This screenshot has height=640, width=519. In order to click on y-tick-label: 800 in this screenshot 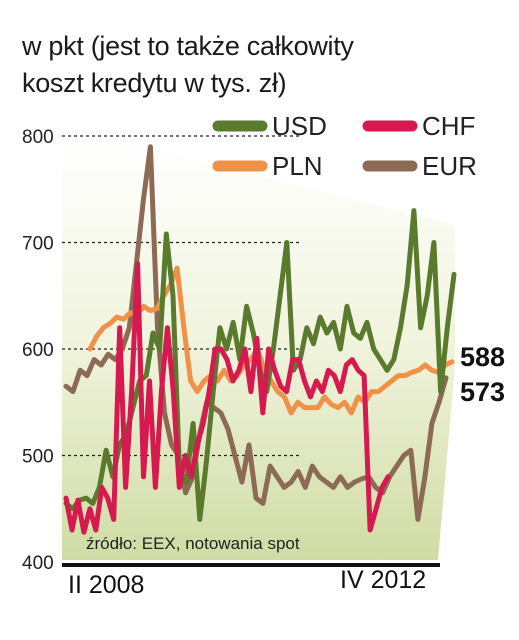, I will do `click(38, 137)`.